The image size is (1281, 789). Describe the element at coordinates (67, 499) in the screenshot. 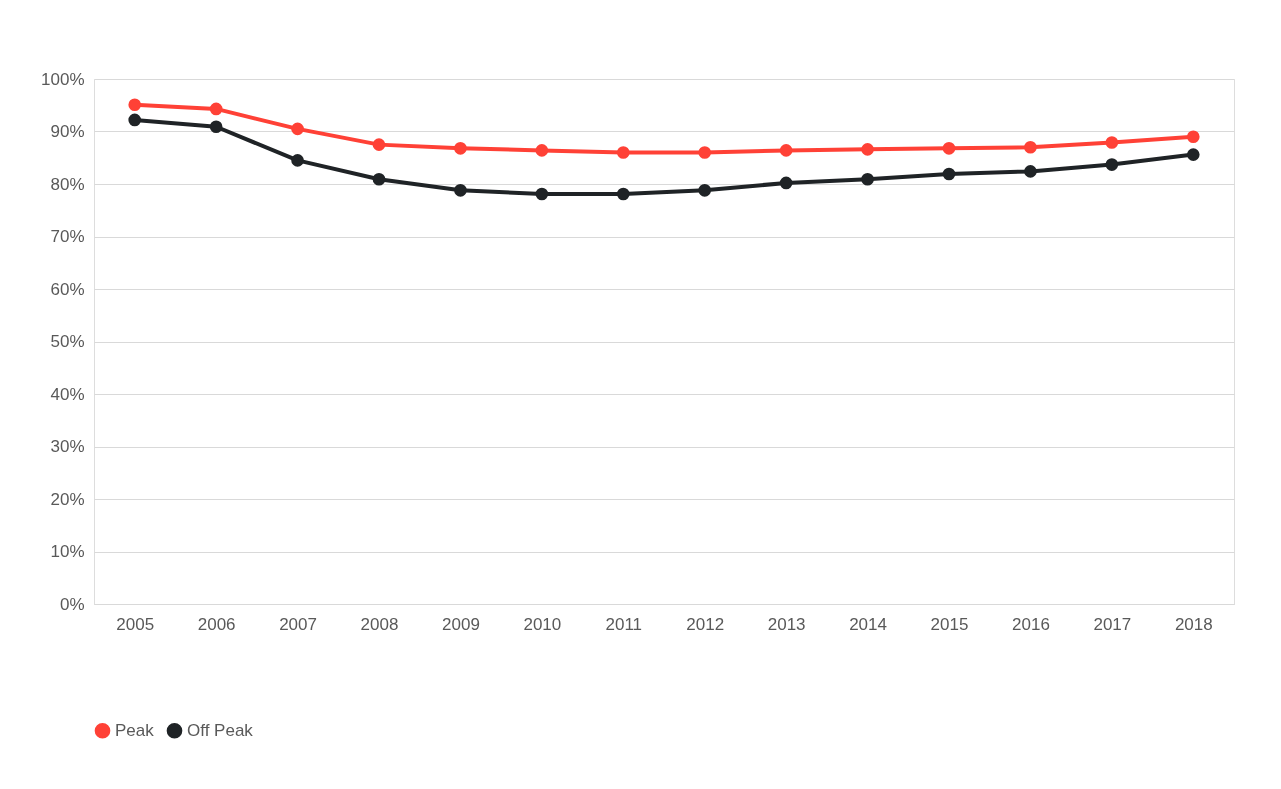

I see `y-tick-label: 20%` at that location.